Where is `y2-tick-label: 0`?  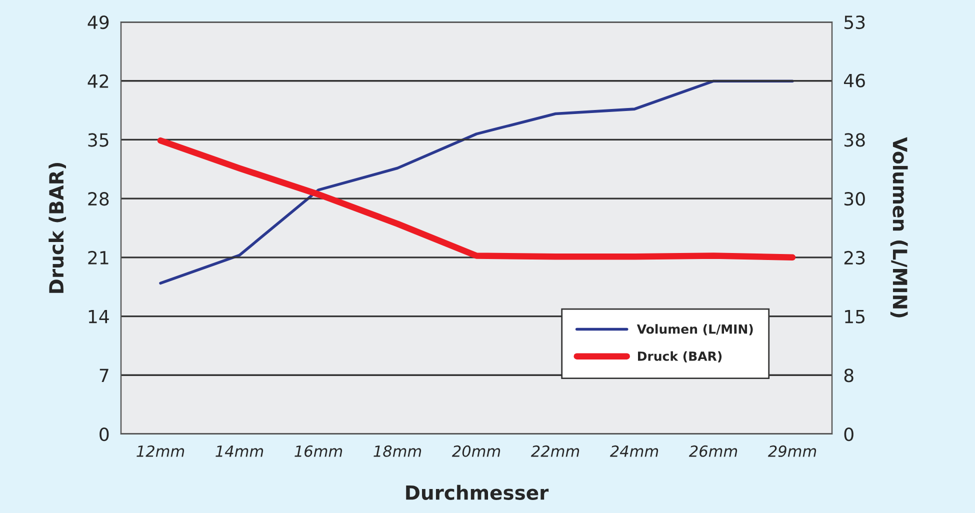
y2-tick-label: 0 is located at coordinates (849, 434).